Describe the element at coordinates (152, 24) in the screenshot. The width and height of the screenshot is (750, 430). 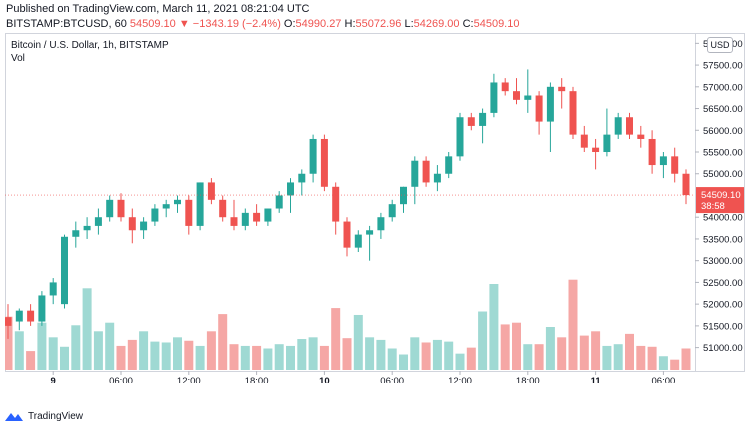
I see `last-price: 54509.10` at that location.